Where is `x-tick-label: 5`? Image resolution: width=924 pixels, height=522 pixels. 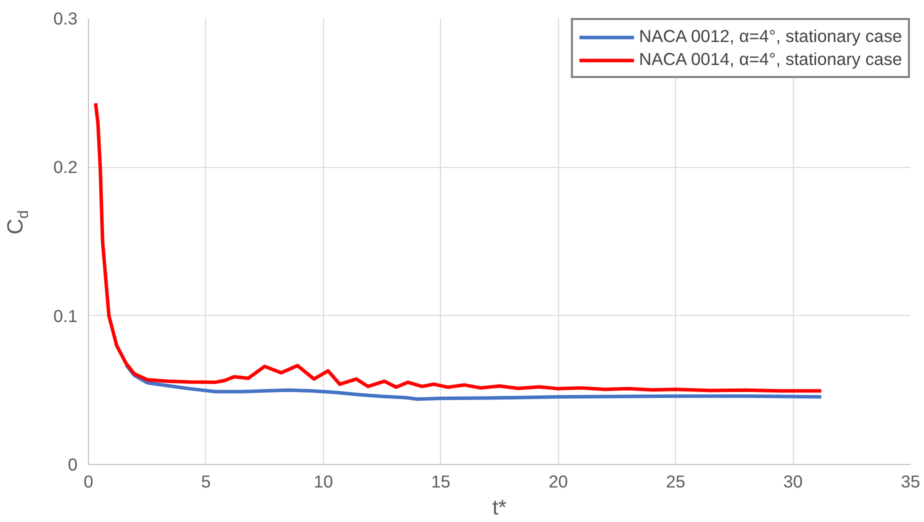 x-tick-label: 5 is located at coordinates (206, 482).